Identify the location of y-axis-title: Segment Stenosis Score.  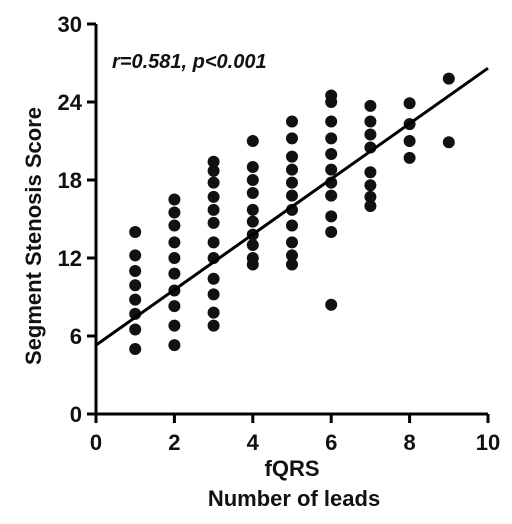
(33, 236).